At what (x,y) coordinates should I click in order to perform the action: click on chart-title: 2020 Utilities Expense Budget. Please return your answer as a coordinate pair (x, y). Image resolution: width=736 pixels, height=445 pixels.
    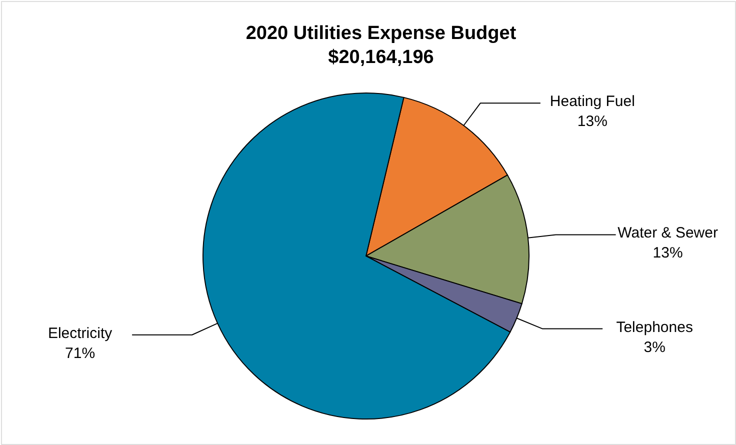
    Looking at the image, I should click on (381, 33).